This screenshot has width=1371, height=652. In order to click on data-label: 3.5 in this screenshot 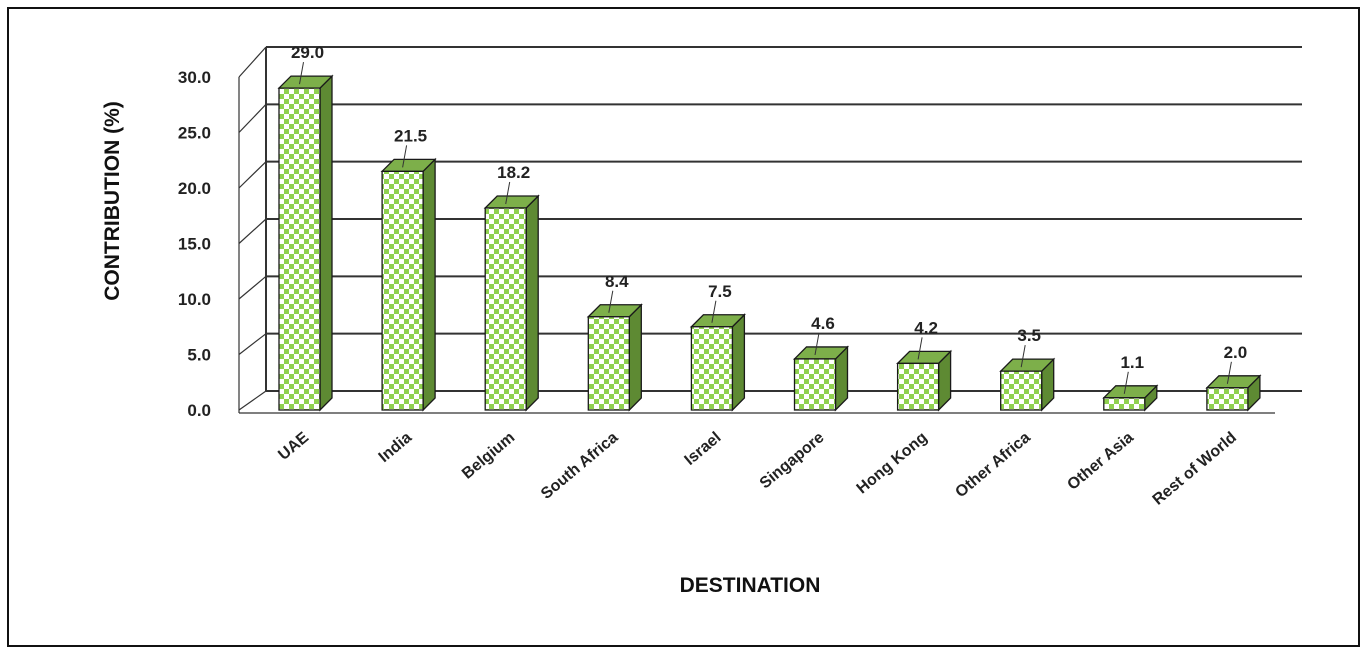, I will do `click(1029, 335)`.